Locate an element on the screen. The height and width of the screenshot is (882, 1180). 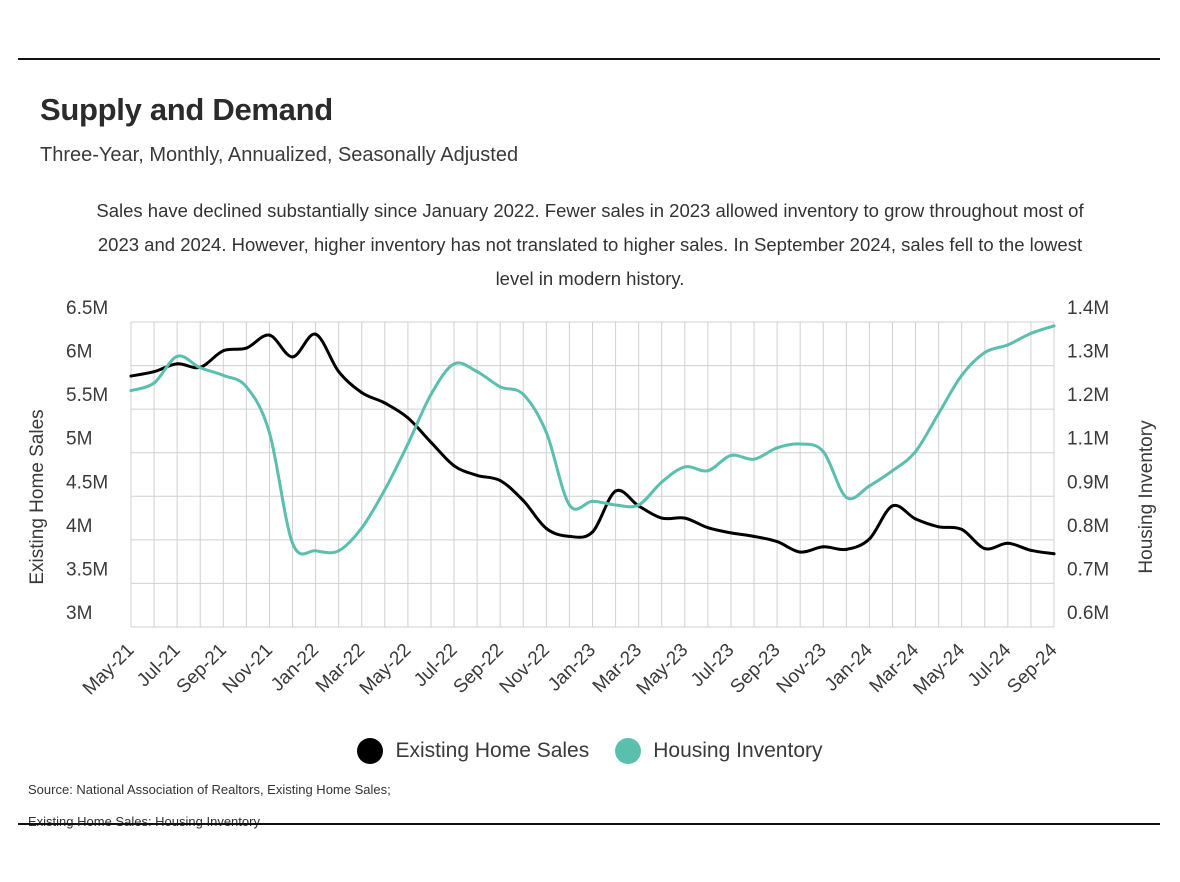
left-axis-tick-label: 6M is located at coordinates (79, 352).